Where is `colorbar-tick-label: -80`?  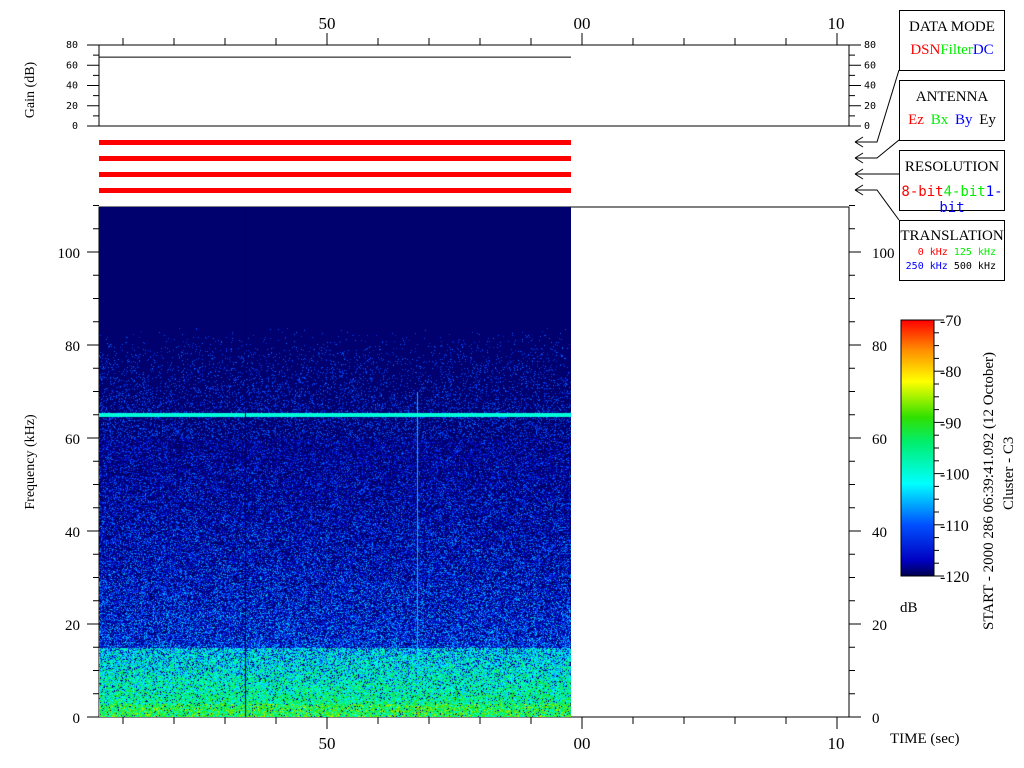
colorbar-tick-label: -80 is located at coordinates (950, 372).